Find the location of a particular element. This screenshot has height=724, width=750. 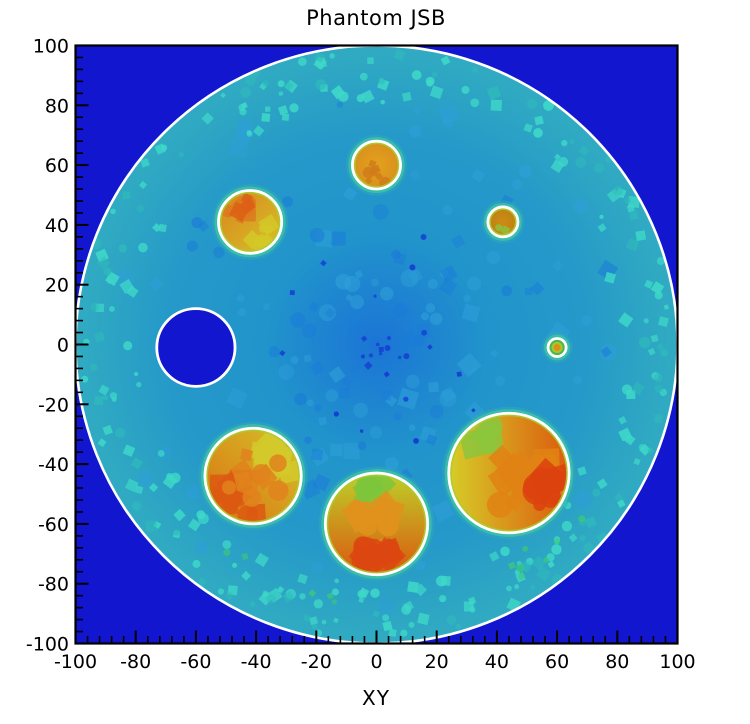

insert-hot-top is located at coordinates (376, 165).